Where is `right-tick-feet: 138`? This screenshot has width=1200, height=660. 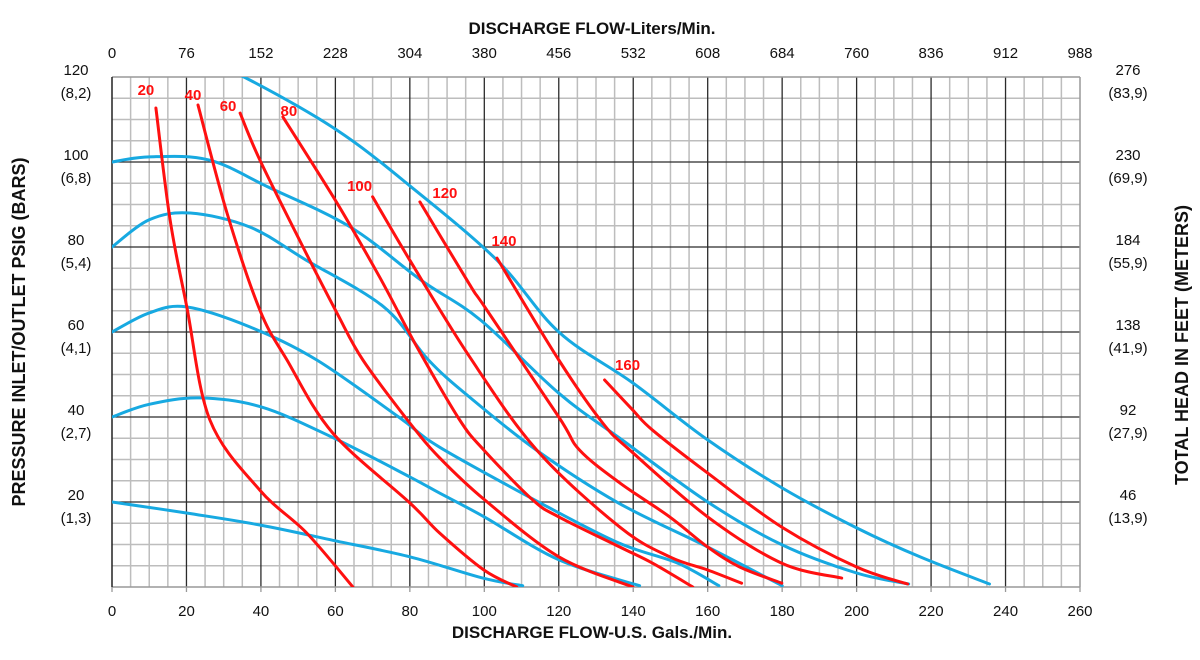
right-tick-feet: 138 is located at coordinates (1127, 325).